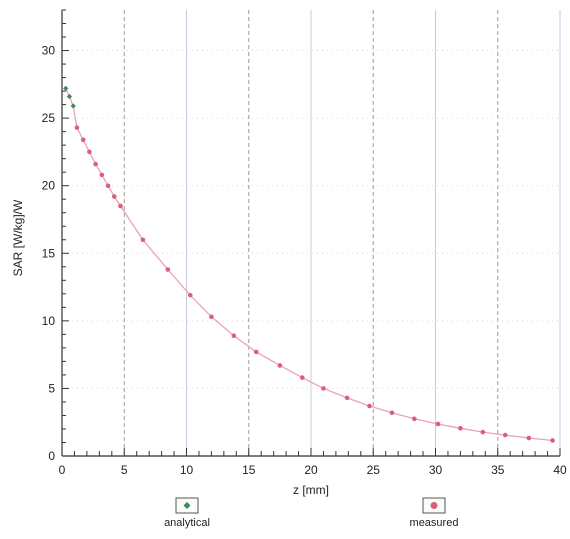  I want to click on x-tick-label: 15, so click(249, 470).